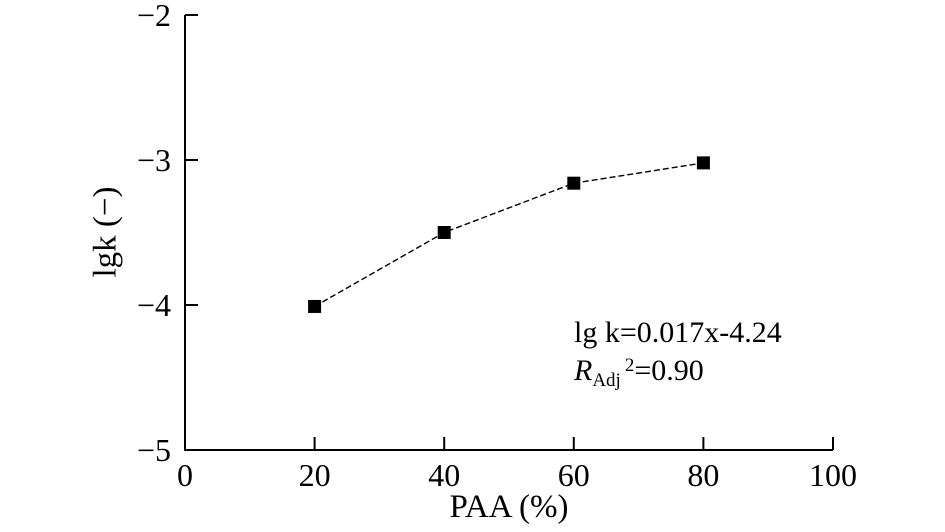 The height and width of the screenshot is (532, 945). Describe the element at coordinates (833, 475) in the screenshot. I see `x-tick-label: 100` at that location.